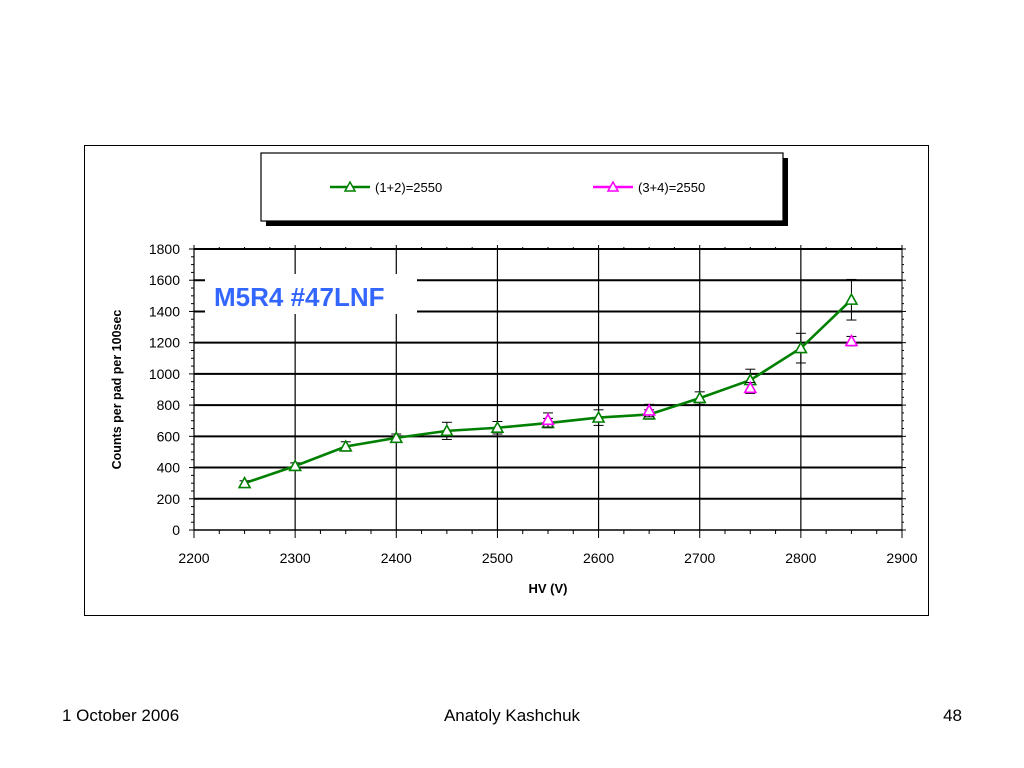 This screenshot has height=768, width=1024. I want to click on footer-page-number: 48, so click(952, 715).